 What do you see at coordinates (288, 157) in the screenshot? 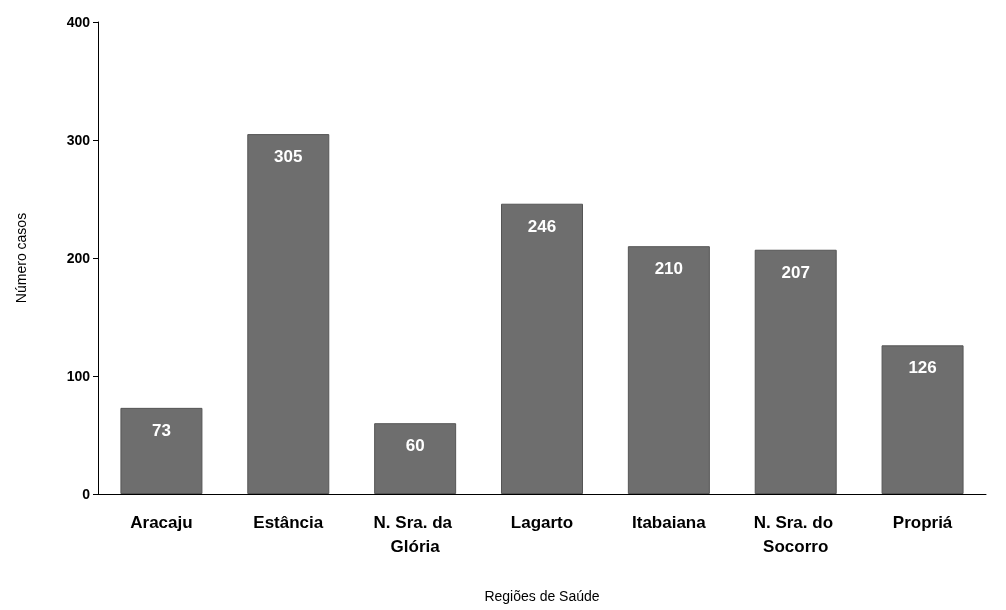
I see `data-label: 305` at bounding box center [288, 157].